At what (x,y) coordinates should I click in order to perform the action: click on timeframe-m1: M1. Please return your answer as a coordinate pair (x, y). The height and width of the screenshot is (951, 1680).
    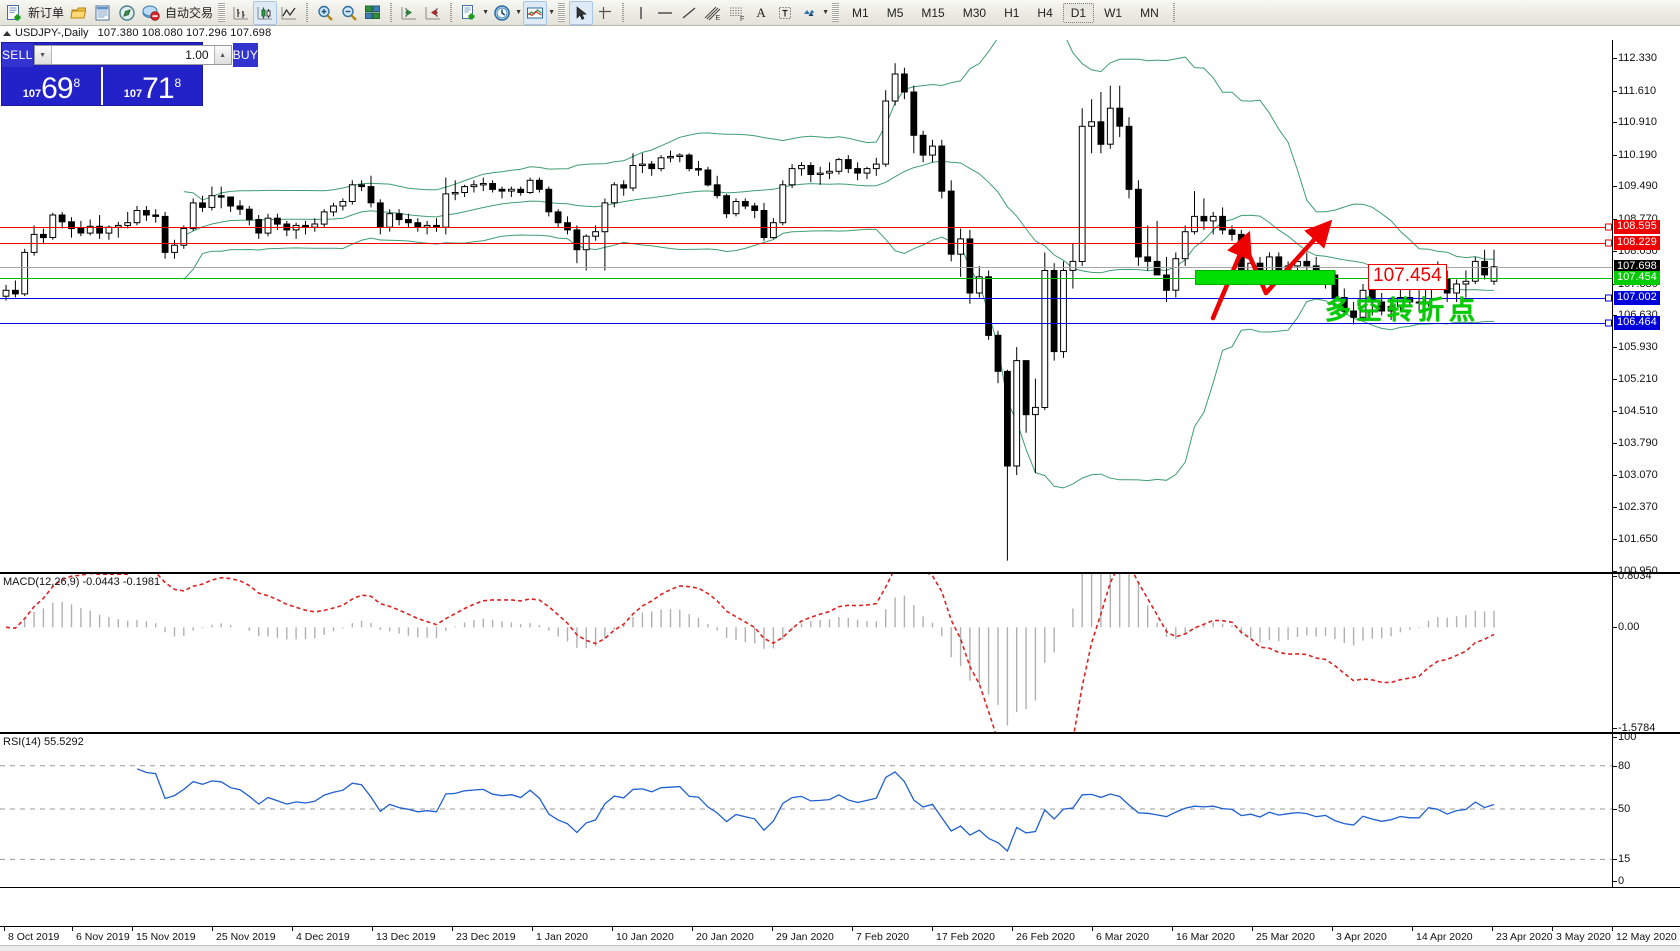
    Looking at the image, I should click on (860, 12).